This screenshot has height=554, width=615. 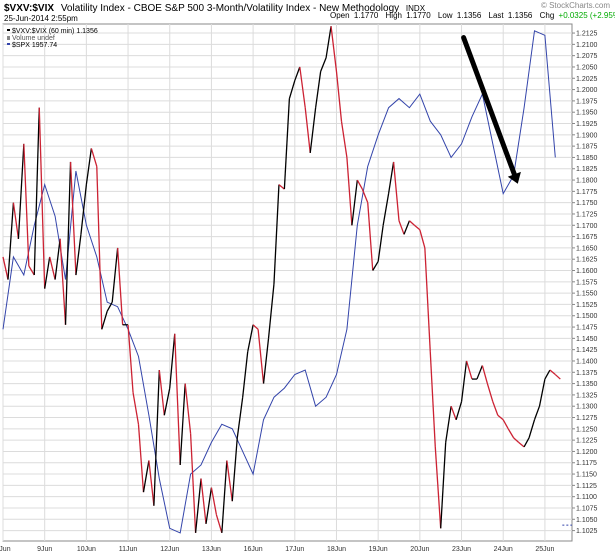 What do you see at coordinates (587, 260) in the screenshot?
I see `y-tick-label: 1.1625` at bounding box center [587, 260].